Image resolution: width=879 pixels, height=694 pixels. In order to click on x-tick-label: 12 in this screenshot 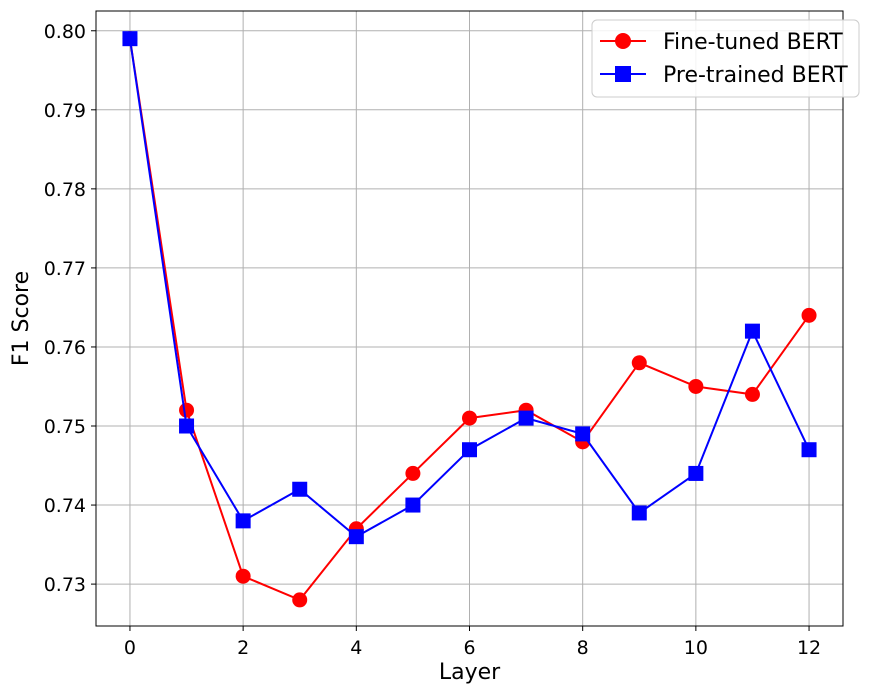, I will do `click(809, 648)`.